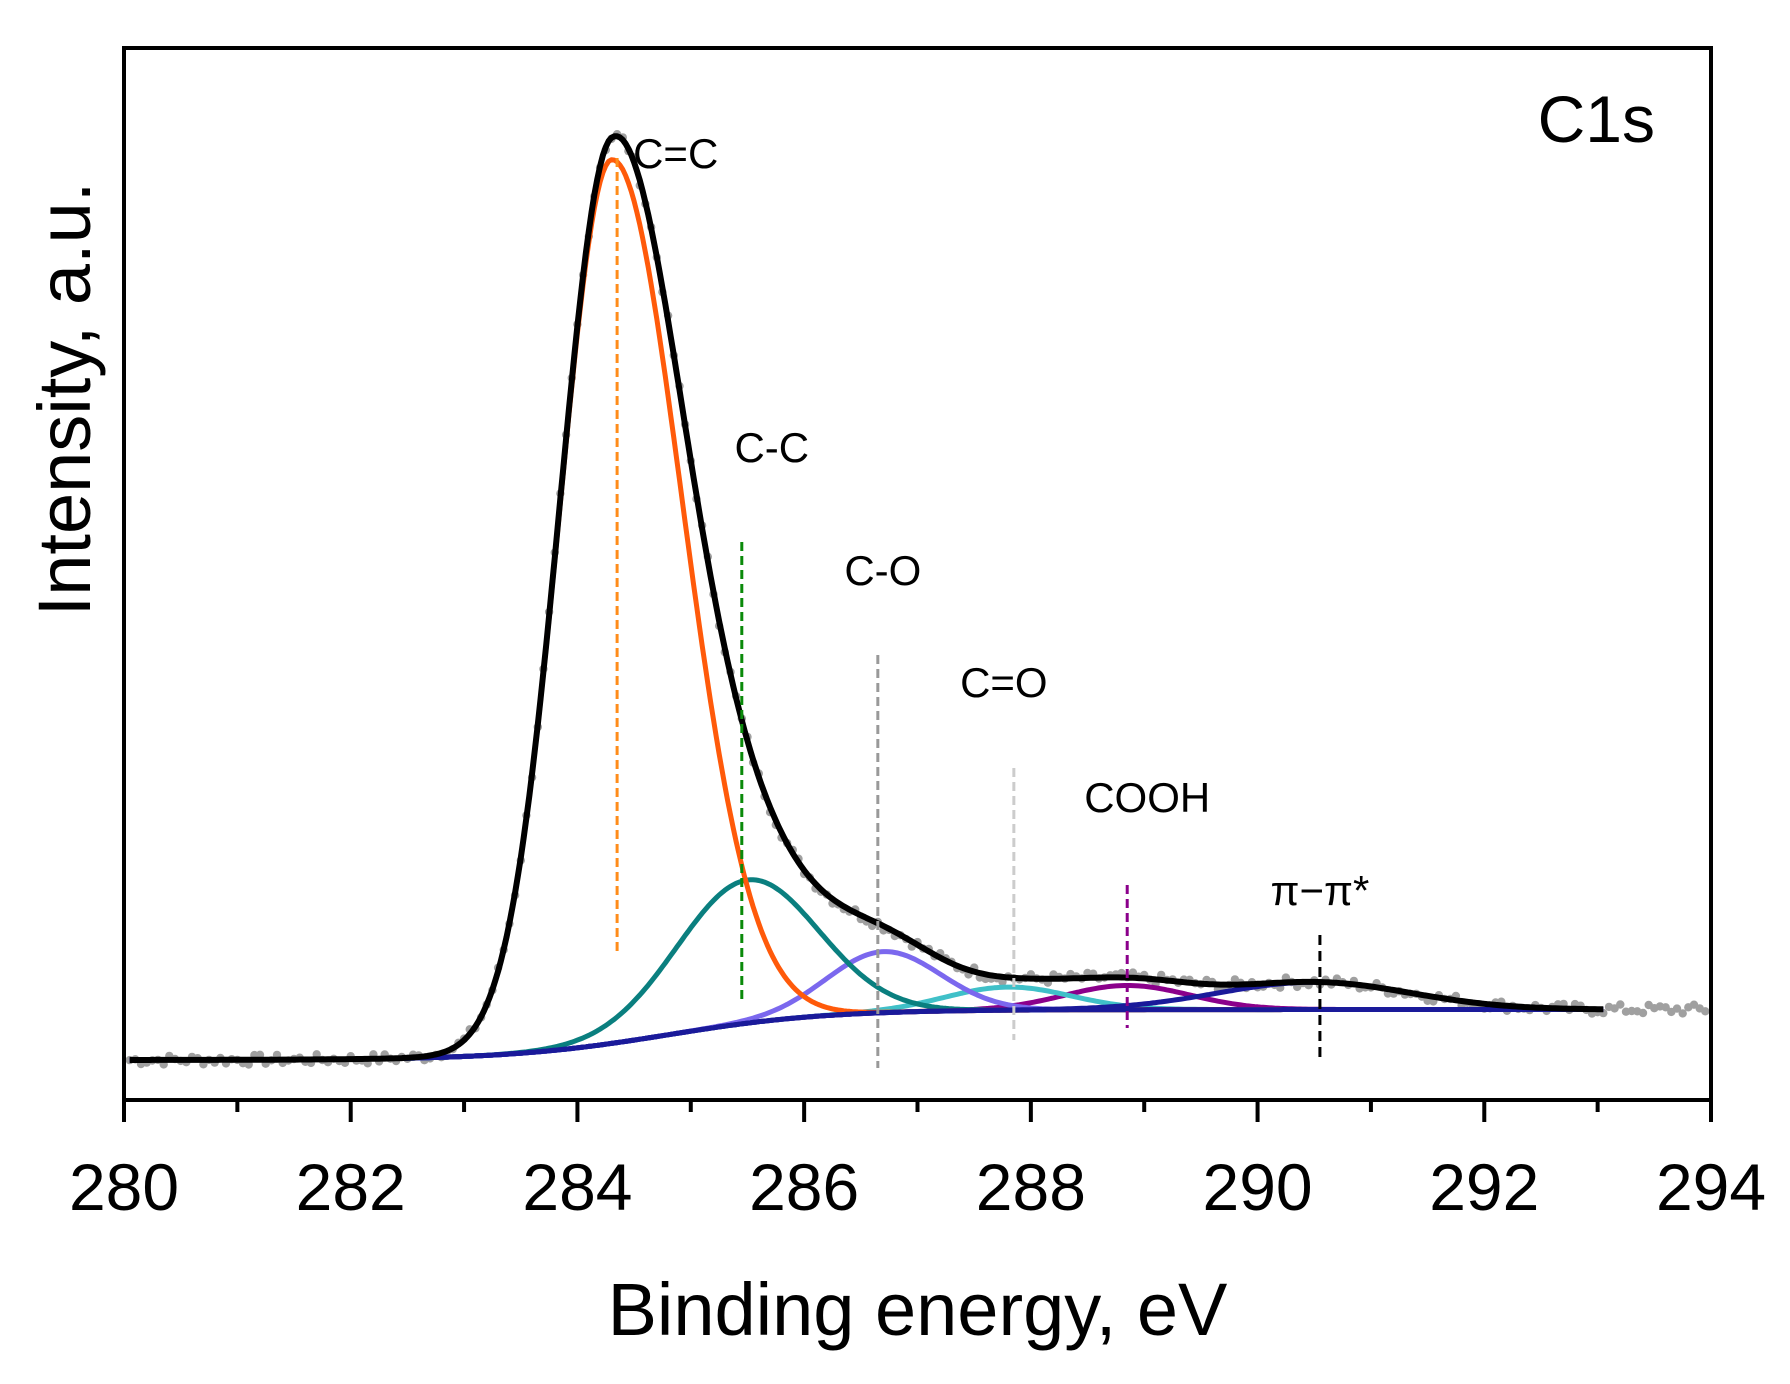 The width and height of the screenshot is (1790, 1384). Describe the element at coordinates (1004, 682) in the screenshot. I see `peak-label: C=O` at that location.